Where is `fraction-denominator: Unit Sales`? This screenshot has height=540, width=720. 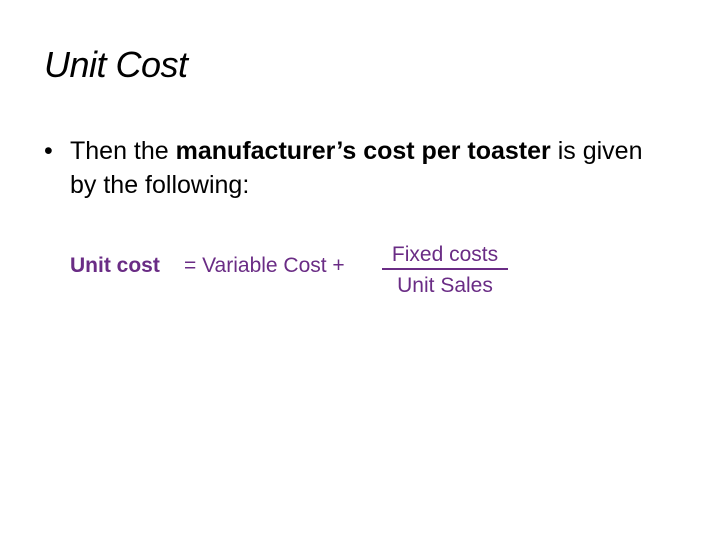
fraction-denominator: Unit Sales is located at coordinates (445, 285).